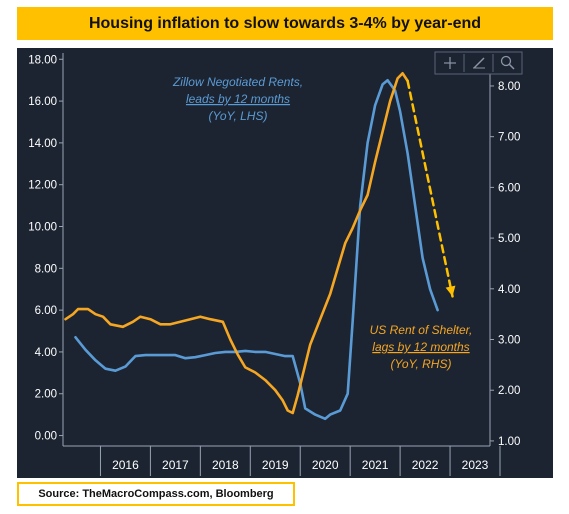 The width and height of the screenshot is (569, 514). Describe the element at coordinates (475, 465) in the screenshot. I see `x-tick-label: 2023` at that location.